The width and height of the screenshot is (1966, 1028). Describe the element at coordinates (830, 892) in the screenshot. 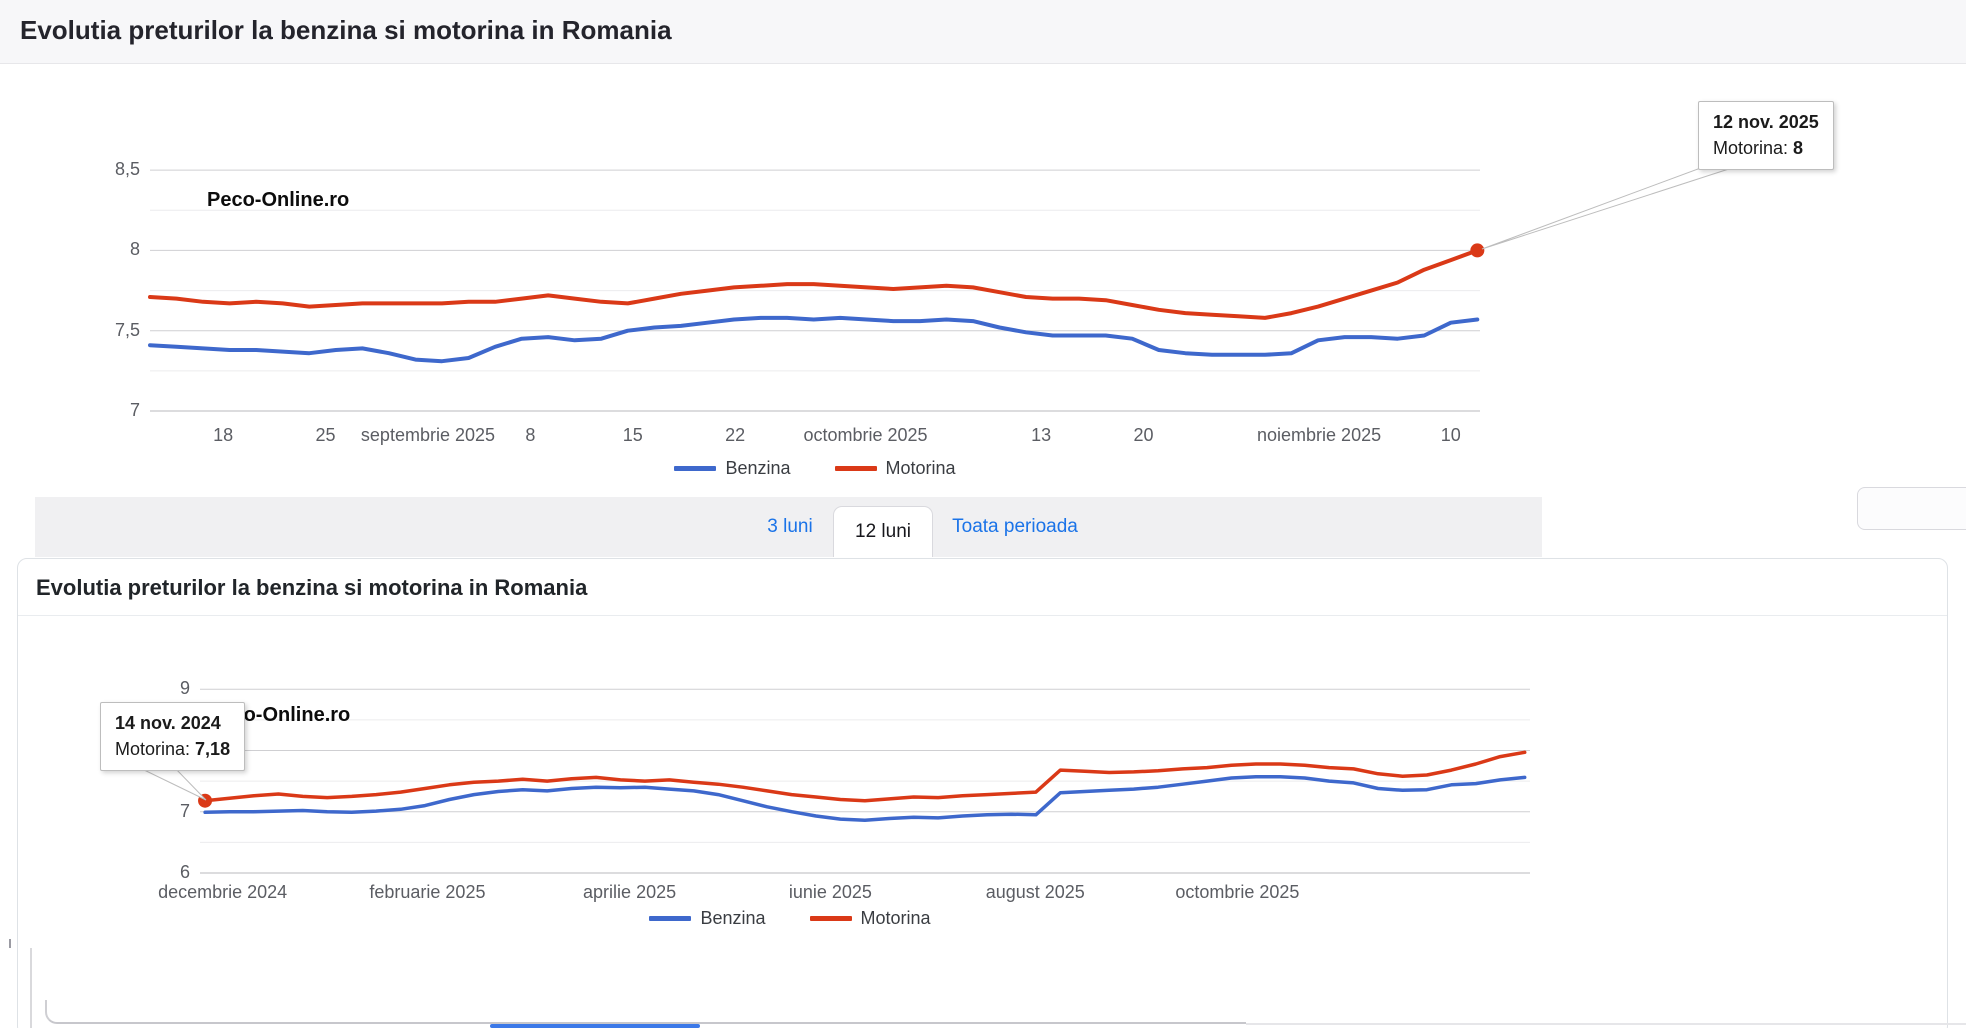

I see `x-axis-label: iunie 2025` at that location.